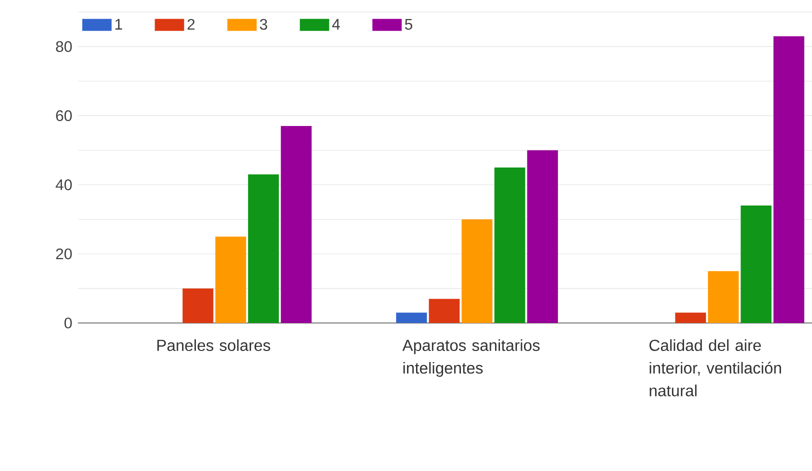  I want to click on y-tick-label: 20, so click(64, 254).